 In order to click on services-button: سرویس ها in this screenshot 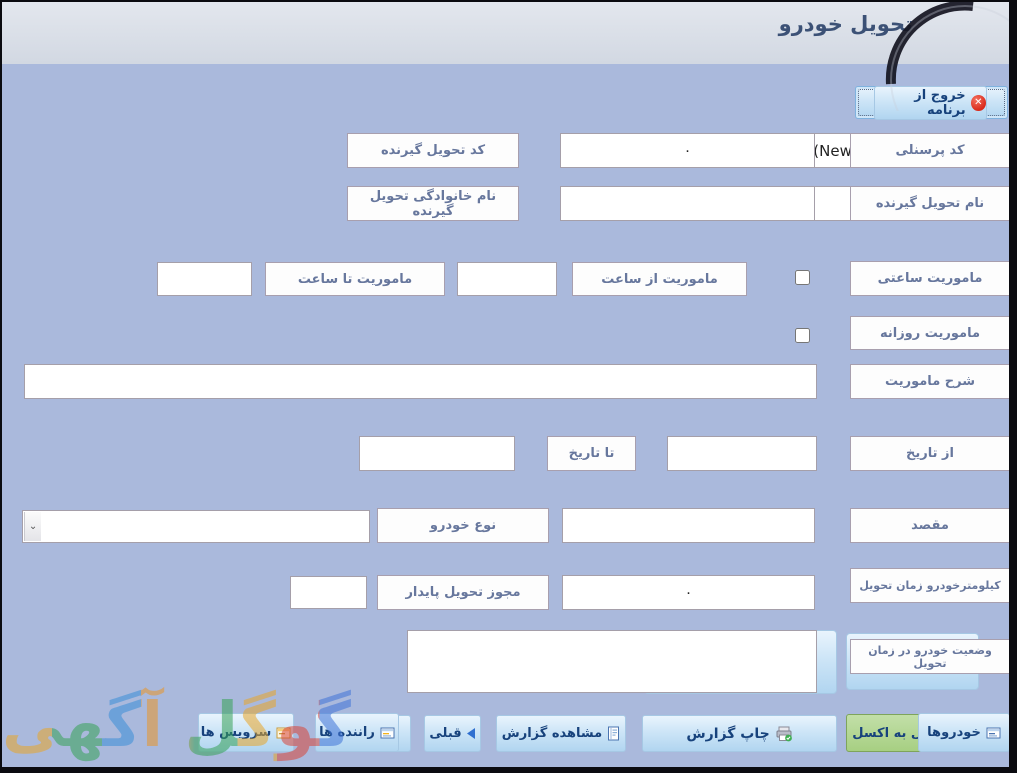, I will do `click(246, 732)`.